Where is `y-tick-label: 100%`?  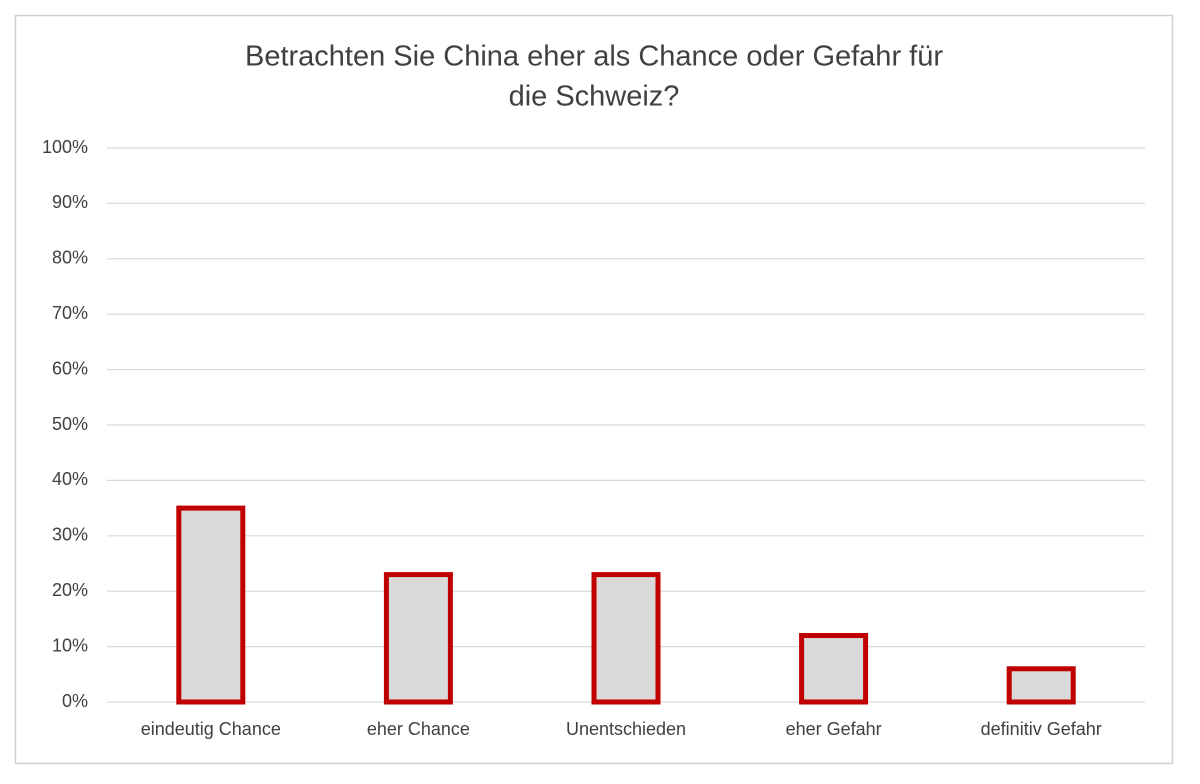
y-tick-label: 100% is located at coordinates (65, 147).